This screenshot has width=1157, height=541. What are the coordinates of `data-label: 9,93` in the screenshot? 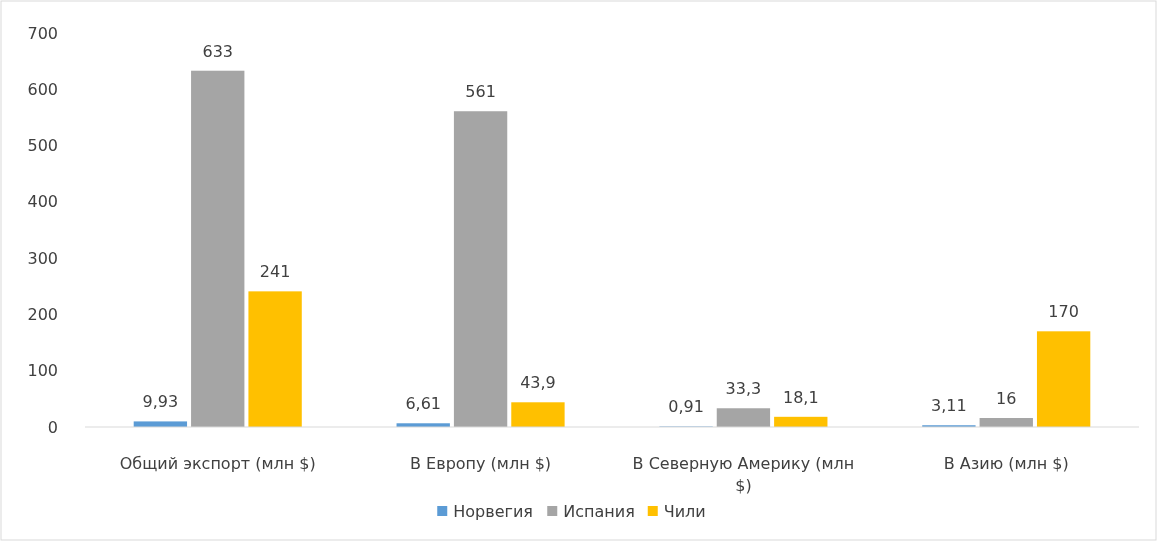 It's located at (160, 402).